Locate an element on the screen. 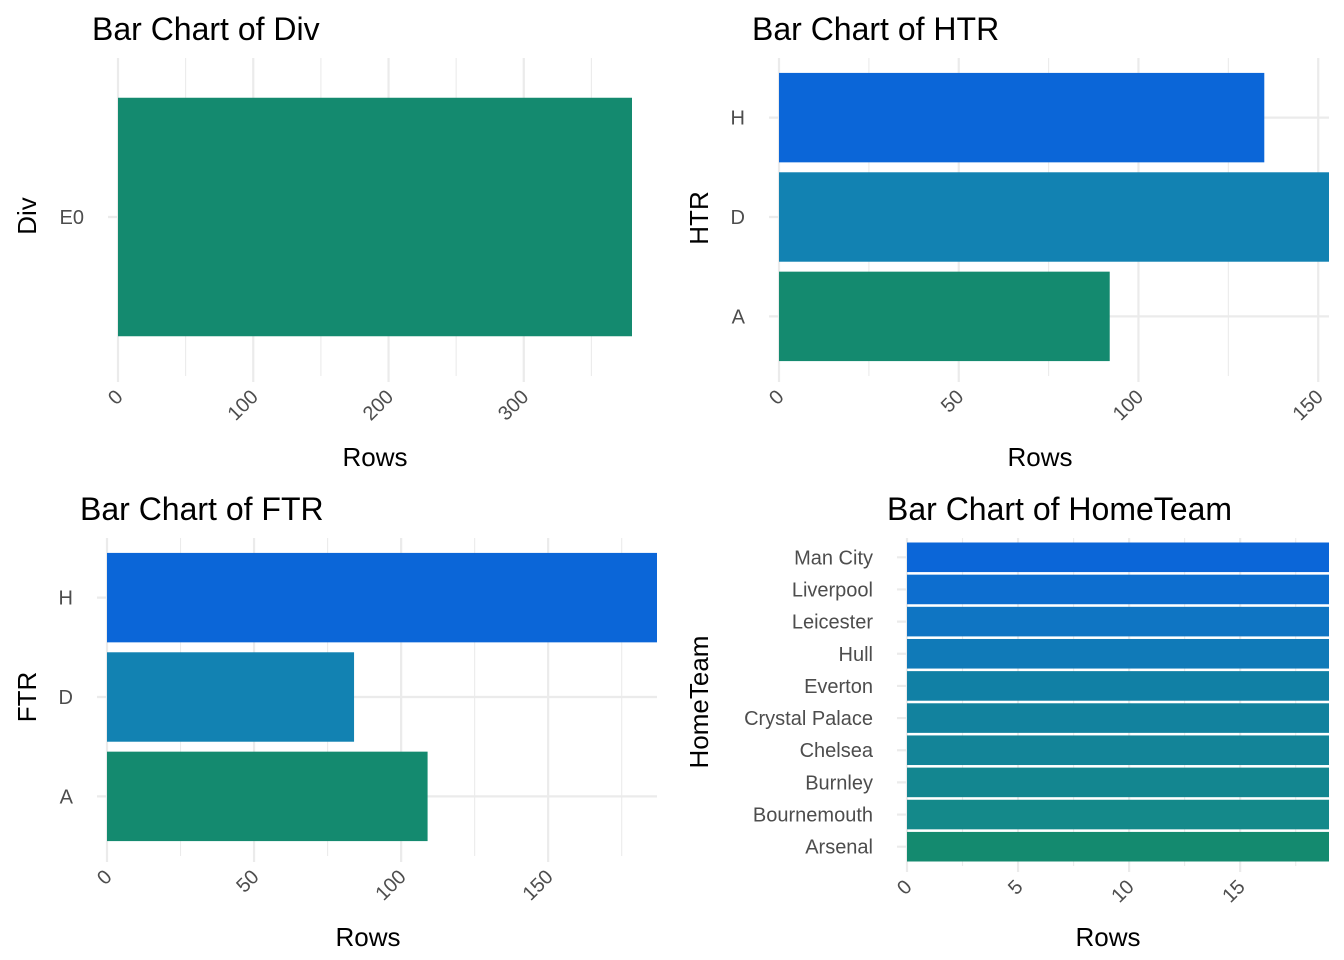 This screenshot has width=1344, height=960. y-tick-label: Liverpool is located at coordinates (832, 590).